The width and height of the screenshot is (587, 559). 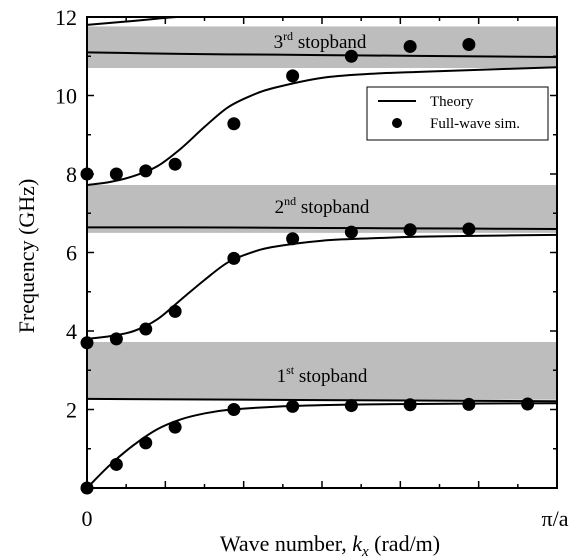 I want to click on y-axis-label: Frequency (GHz), so click(x=26, y=256).